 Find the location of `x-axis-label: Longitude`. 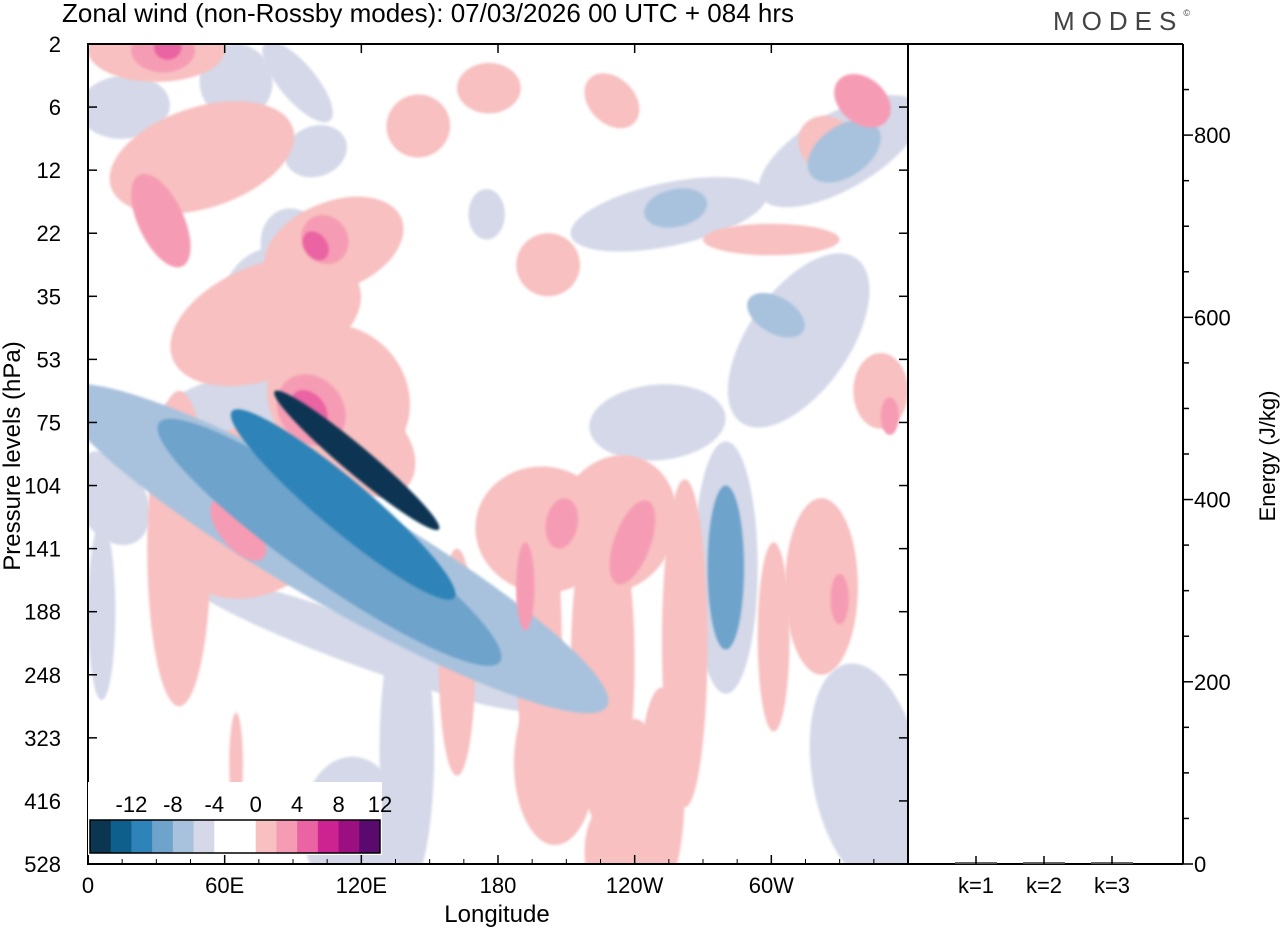

x-axis-label: Longitude is located at coordinates (496, 914).